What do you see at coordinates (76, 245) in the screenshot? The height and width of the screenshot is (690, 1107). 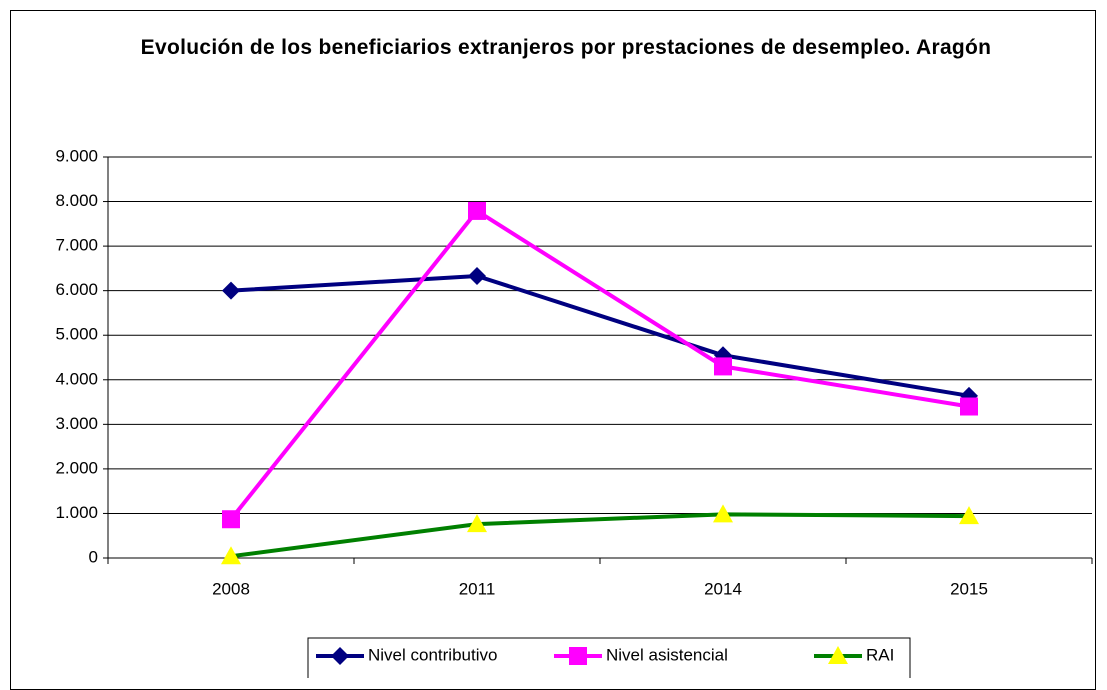 I see `y-tick-label: 7.000` at bounding box center [76, 245].